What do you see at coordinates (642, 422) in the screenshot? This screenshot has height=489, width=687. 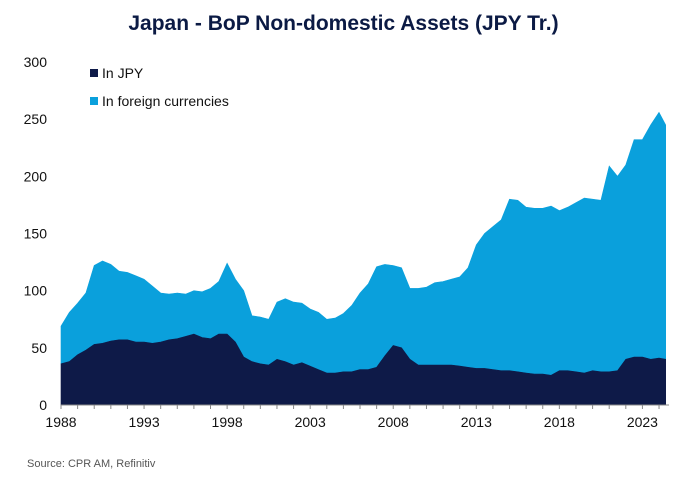 I see `x-tick-label: 2023` at bounding box center [642, 422].